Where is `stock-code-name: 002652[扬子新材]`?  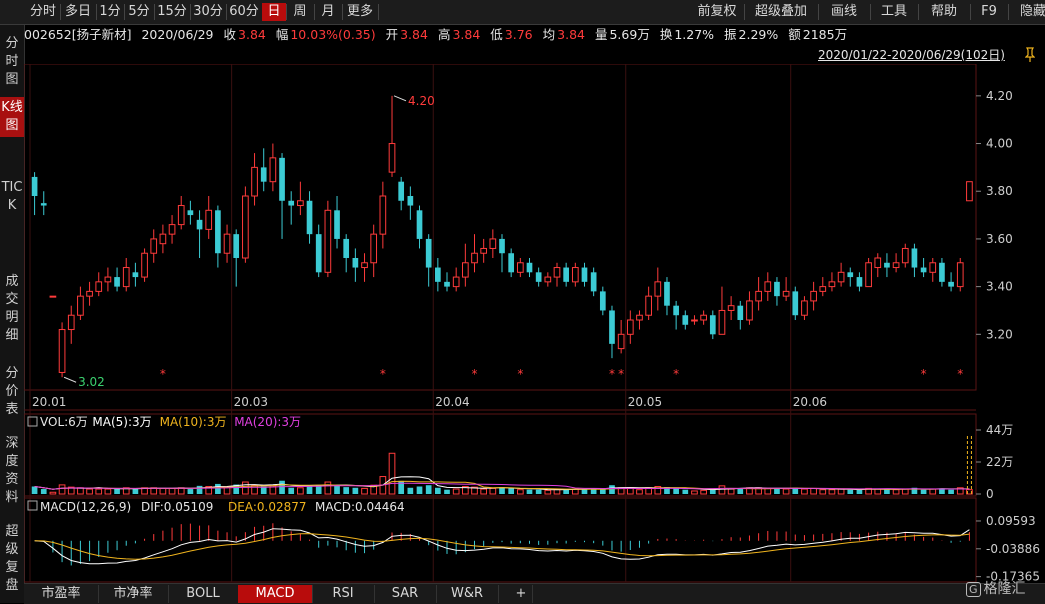
stock-code-name: 002652[扬子新材] is located at coordinates (78, 34).